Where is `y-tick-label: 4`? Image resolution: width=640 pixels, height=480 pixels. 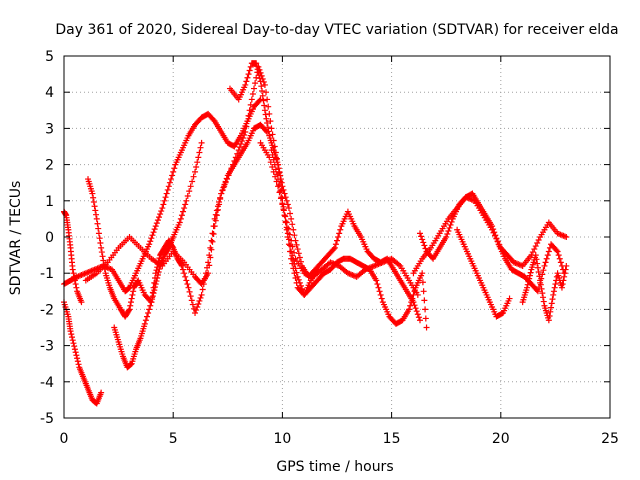 y-tick-label: 4 is located at coordinates (49, 93).